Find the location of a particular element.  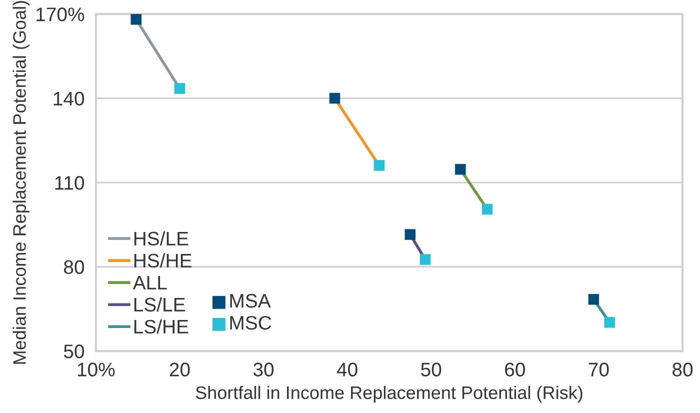

x-tick-label: 80 is located at coordinates (682, 369).